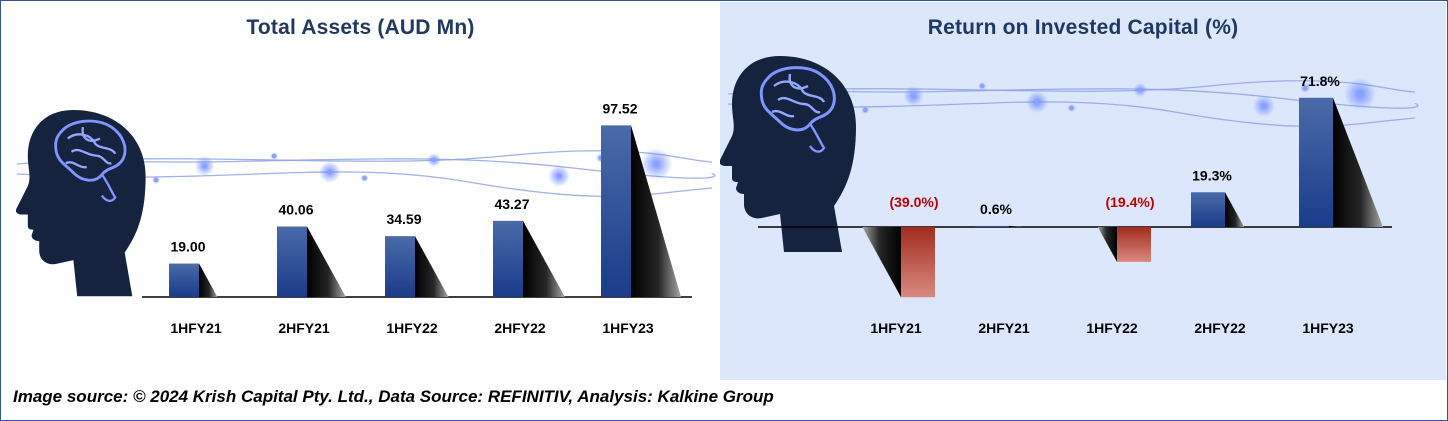 The height and width of the screenshot is (421, 1448). Describe the element at coordinates (1320, 81) in the screenshot. I see `data-label: 71.8%` at that location.